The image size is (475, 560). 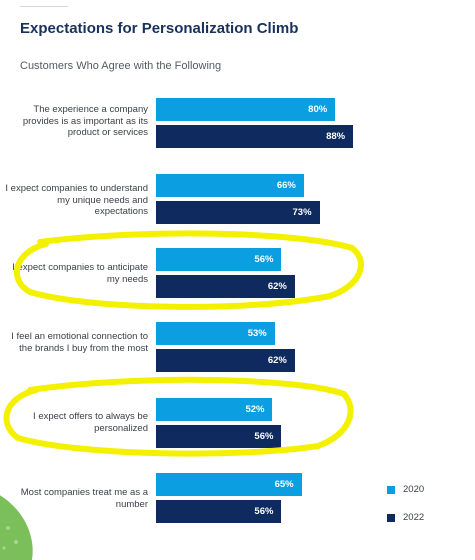 I want to click on bar-2022: 88%, so click(x=255, y=136).